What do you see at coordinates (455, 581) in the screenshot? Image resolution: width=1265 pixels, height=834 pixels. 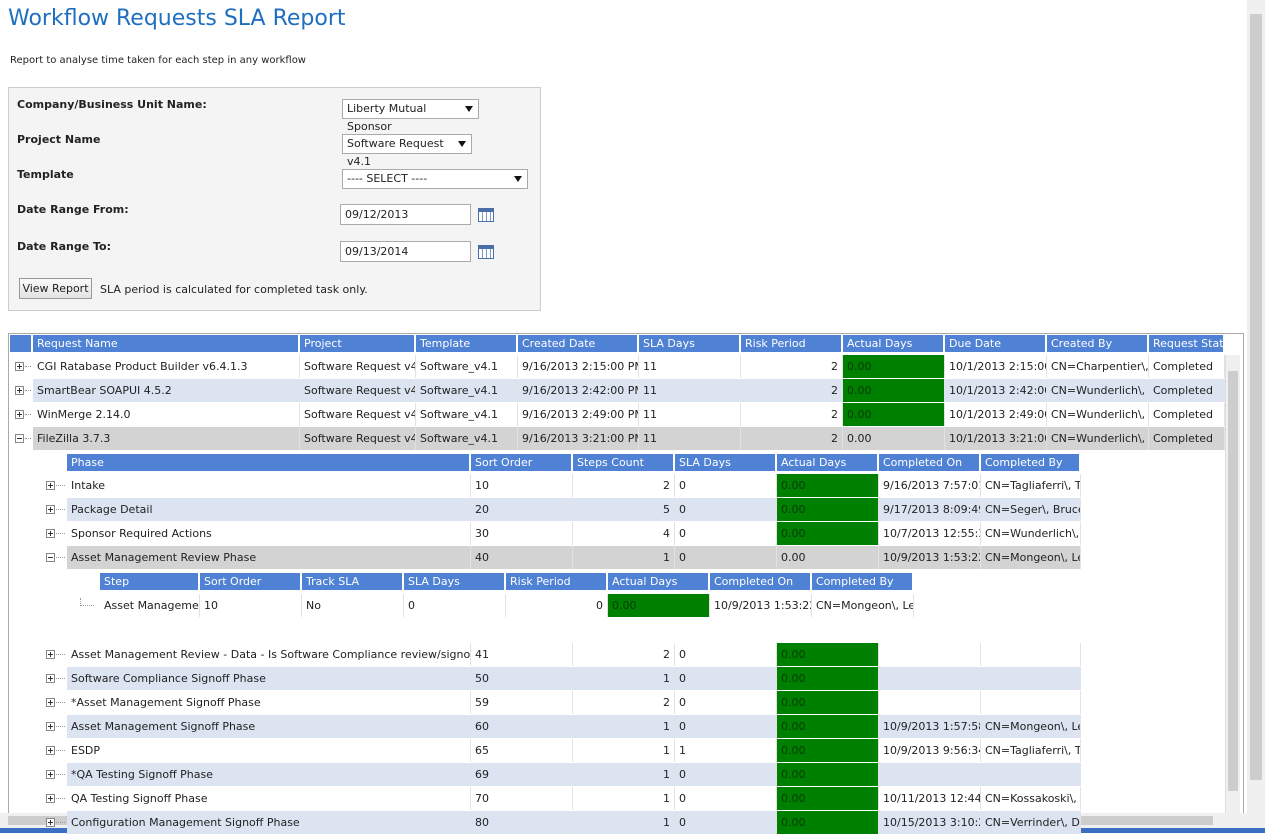 I see `column-header: SLA Days` at bounding box center [455, 581].